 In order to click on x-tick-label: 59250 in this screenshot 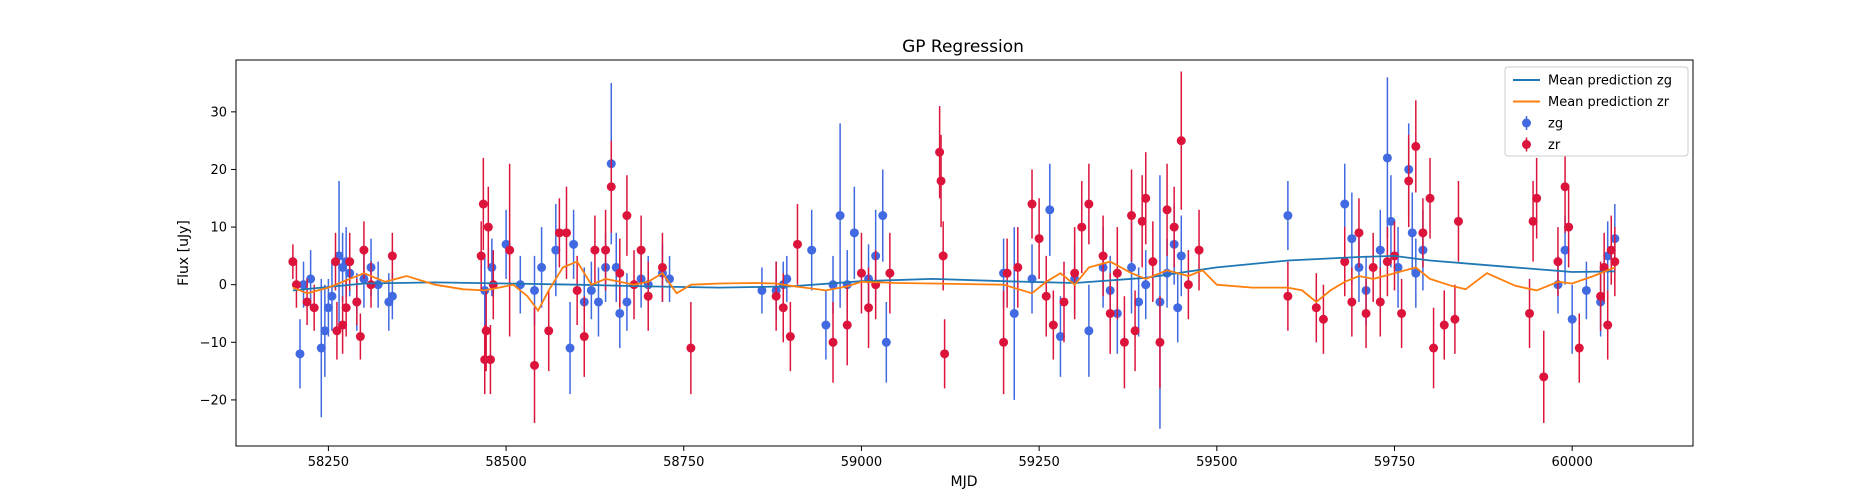, I will do `click(1038, 462)`.